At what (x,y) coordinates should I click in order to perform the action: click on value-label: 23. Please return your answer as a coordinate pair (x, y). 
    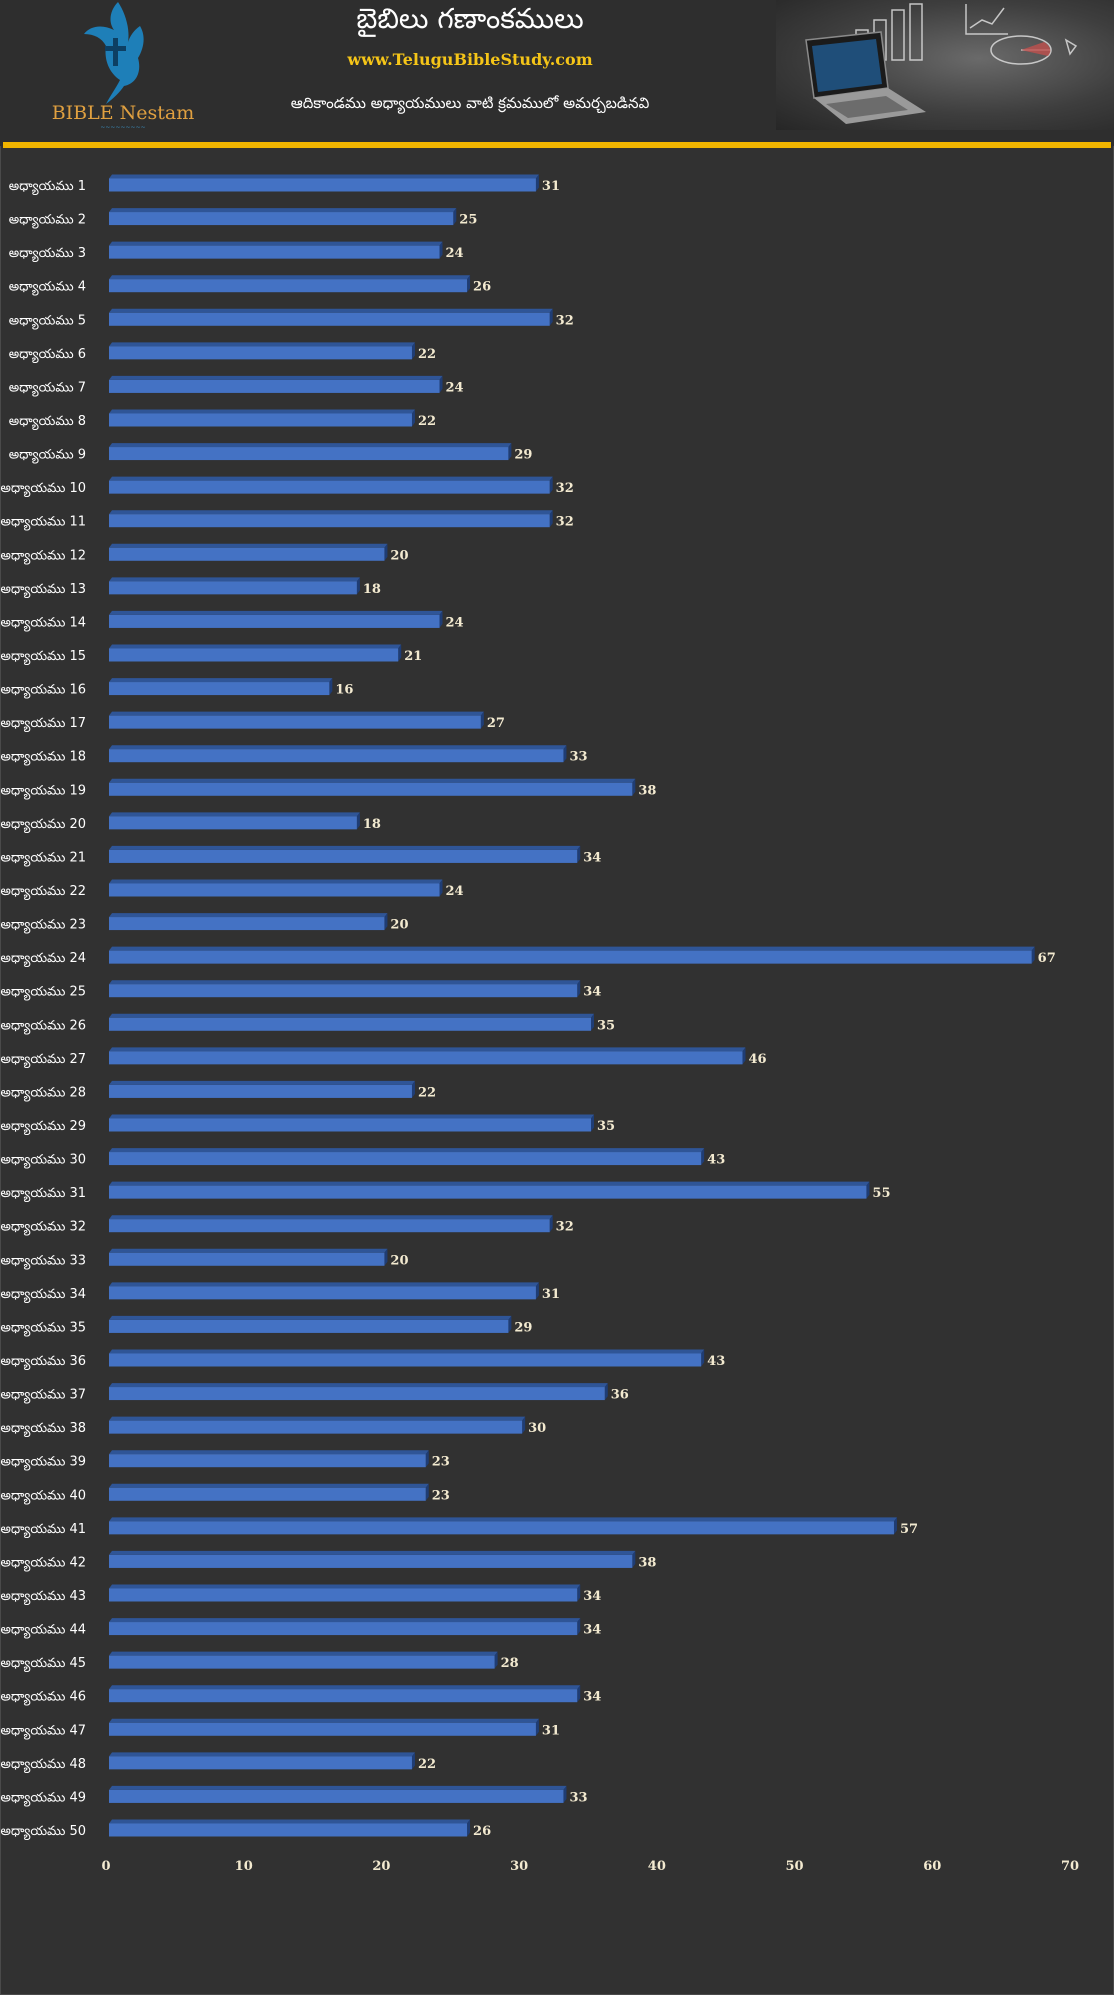
    Looking at the image, I should click on (441, 1495).